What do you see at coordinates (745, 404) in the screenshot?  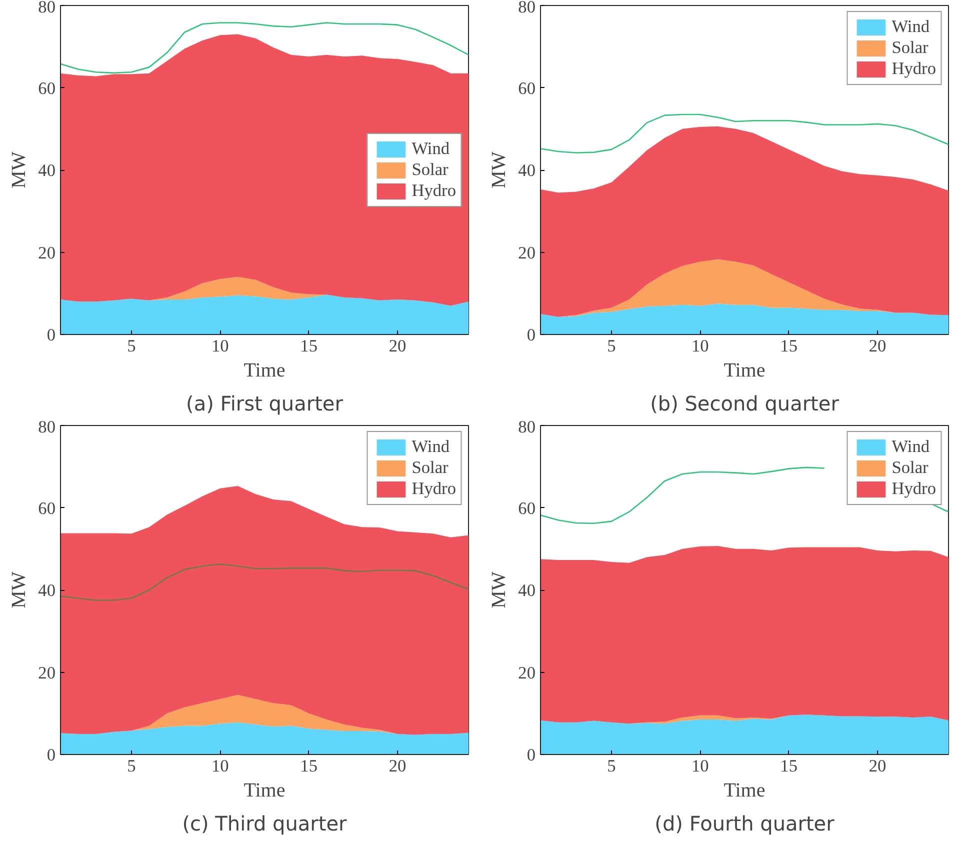 I see `text: (b) Second quarter` at bounding box center [745, 404].